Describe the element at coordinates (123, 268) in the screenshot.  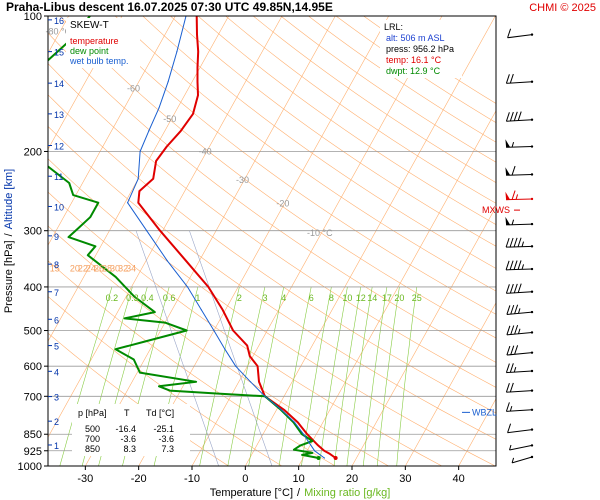
I see `dry-adiabat-label: 32` at that location.